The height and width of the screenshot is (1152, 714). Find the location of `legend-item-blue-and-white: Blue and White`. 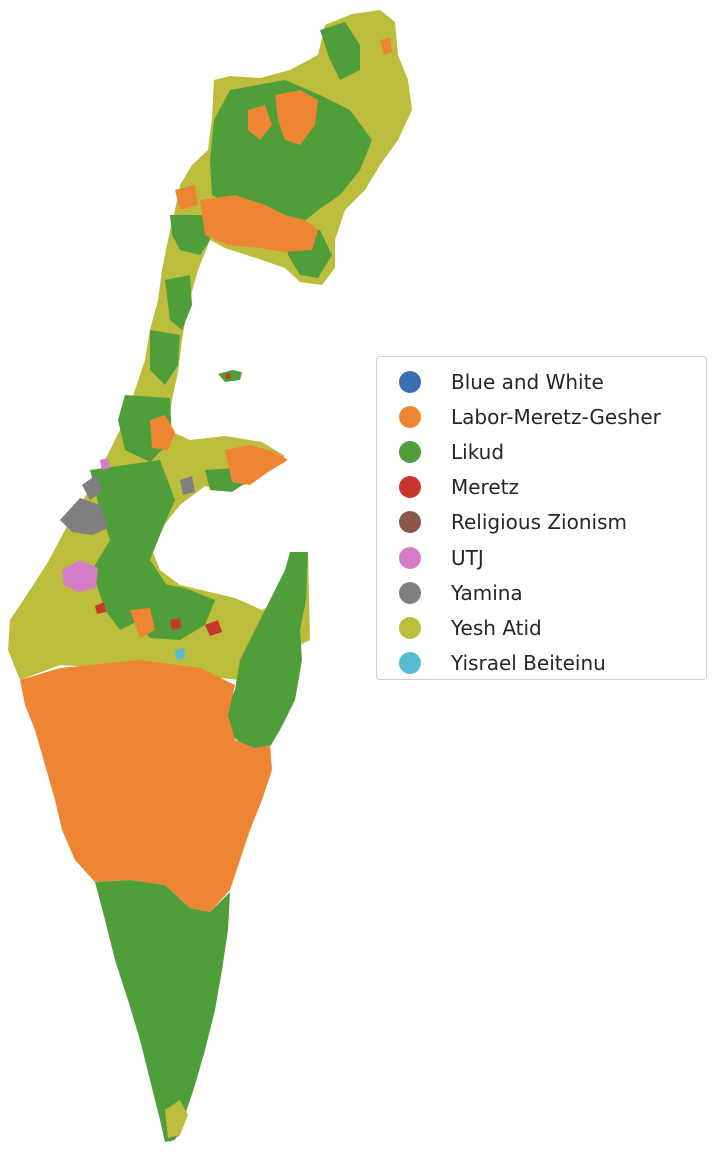

legend-item-blue-and-white: Blue and White is located at coordinates (541, 381).